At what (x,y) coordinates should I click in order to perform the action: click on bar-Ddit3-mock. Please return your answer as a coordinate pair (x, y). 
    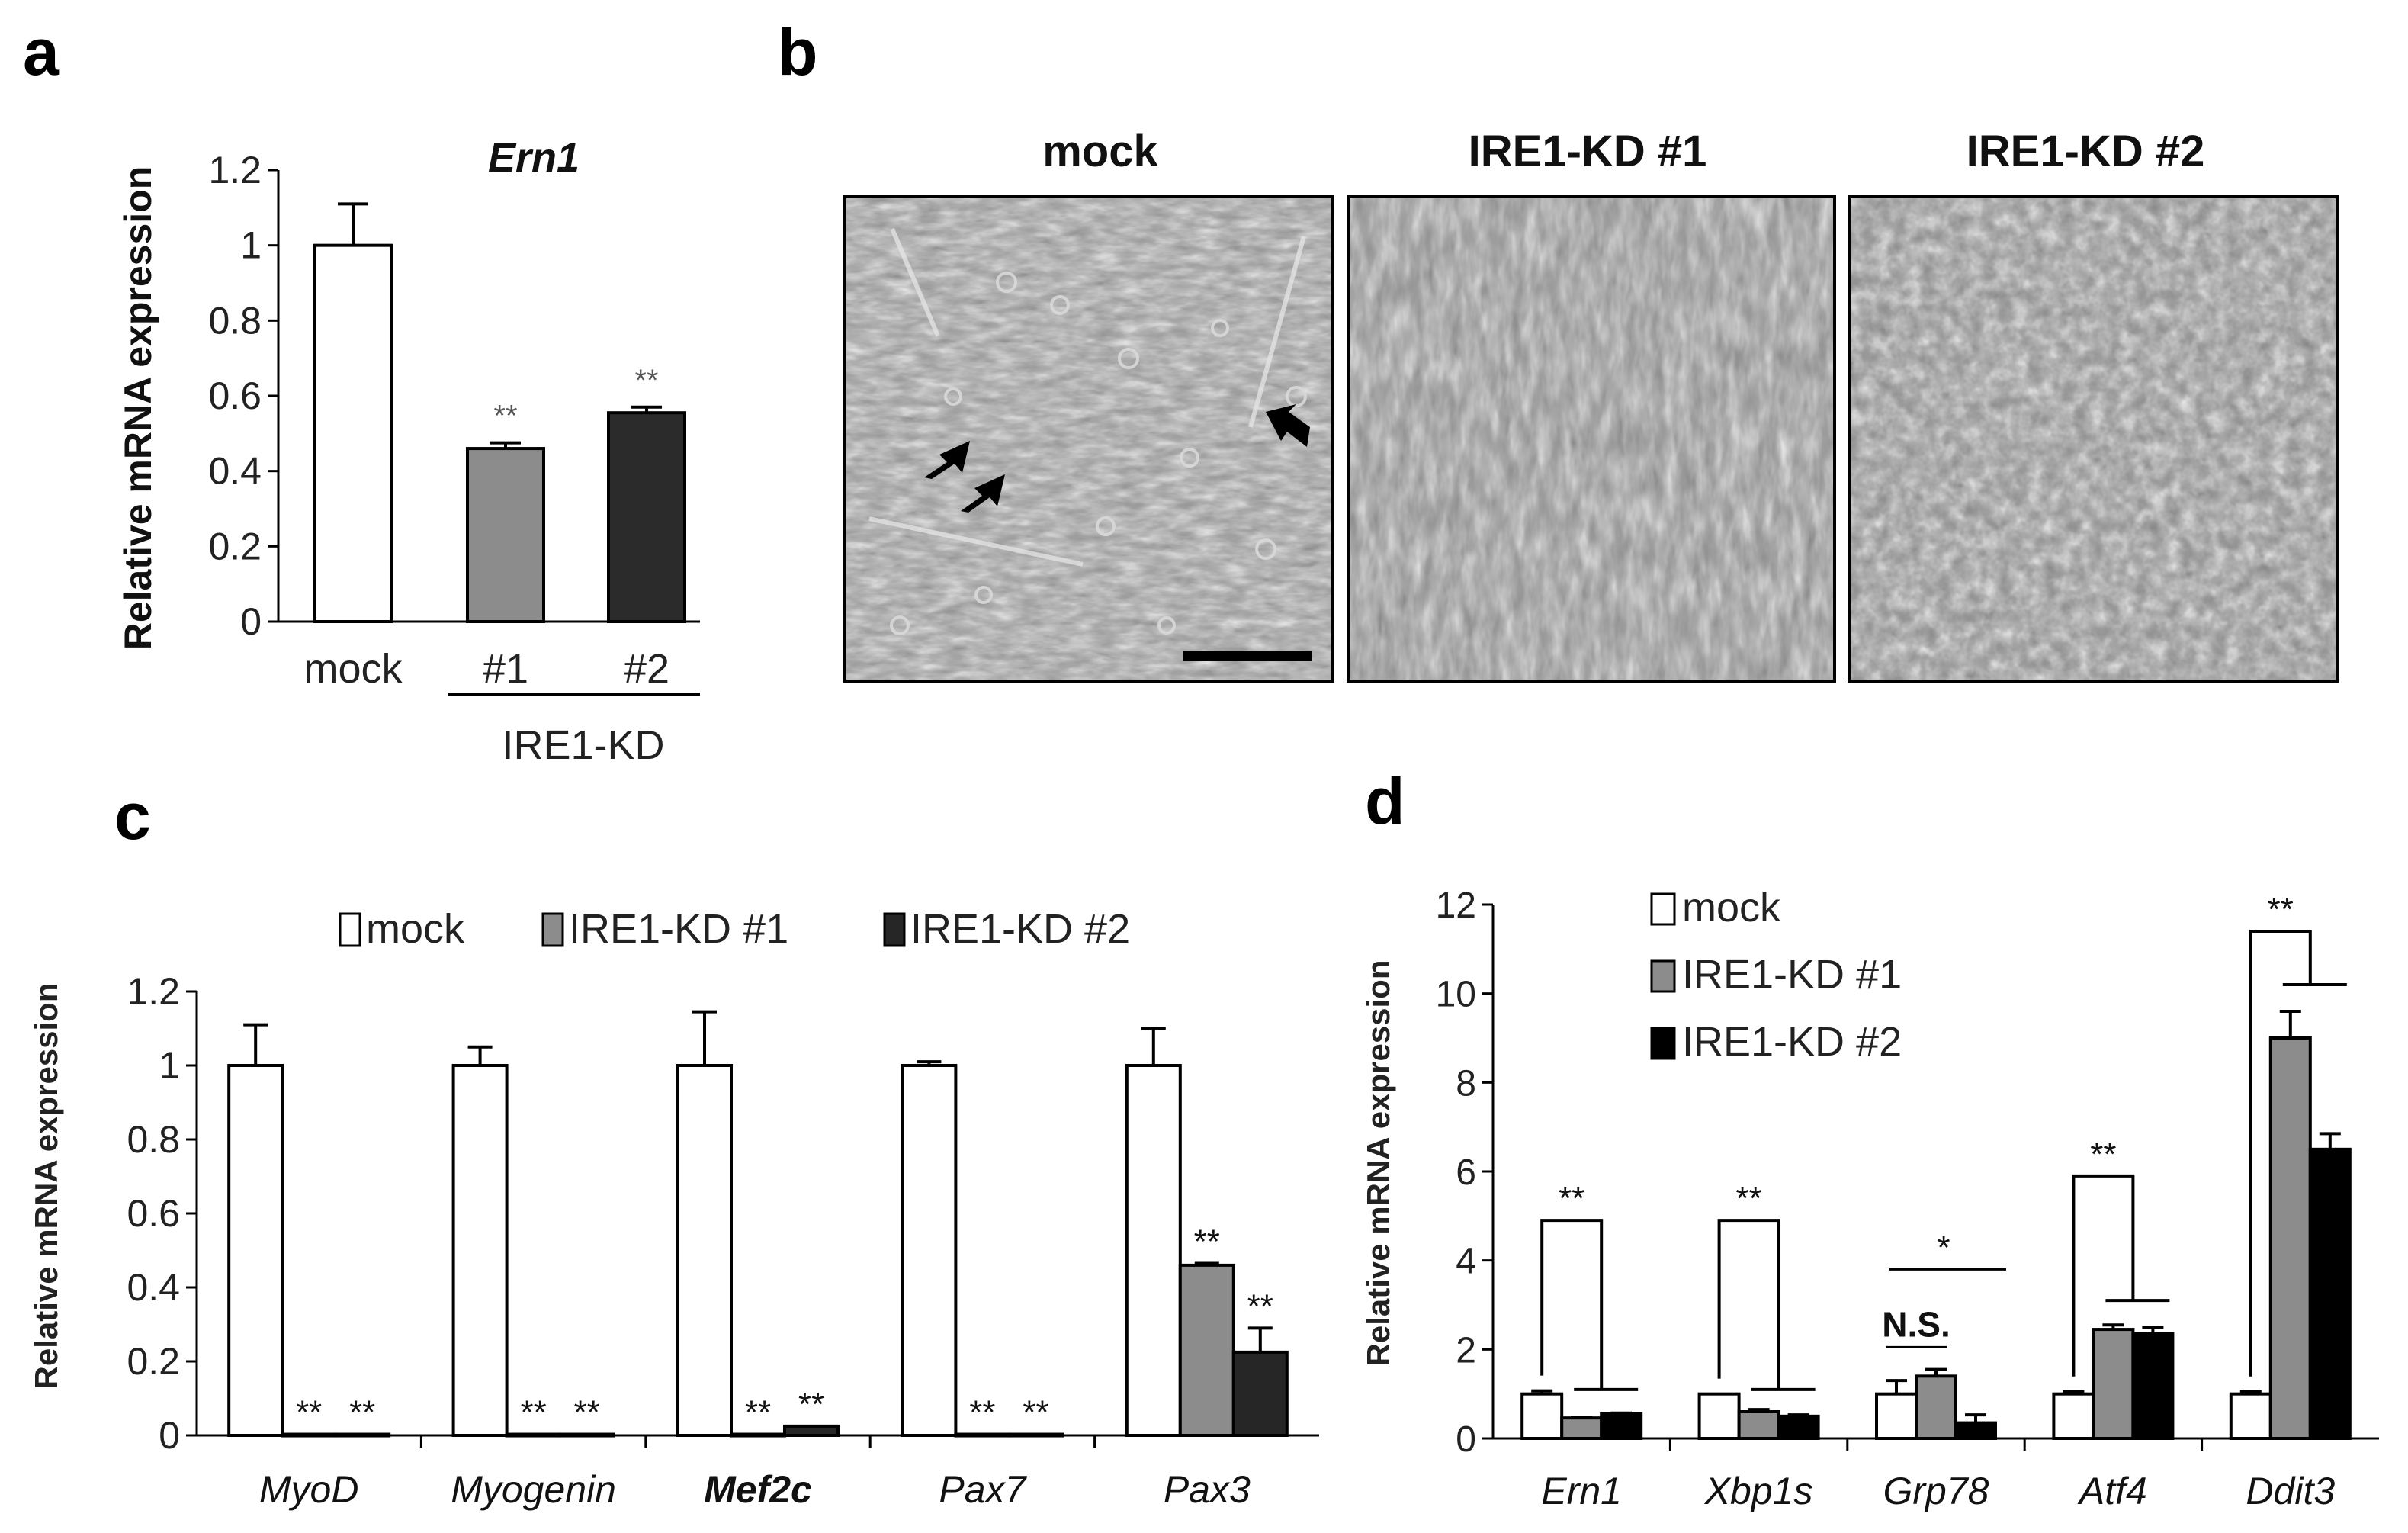
    Looking at the image, I should click on (2250, 1416).